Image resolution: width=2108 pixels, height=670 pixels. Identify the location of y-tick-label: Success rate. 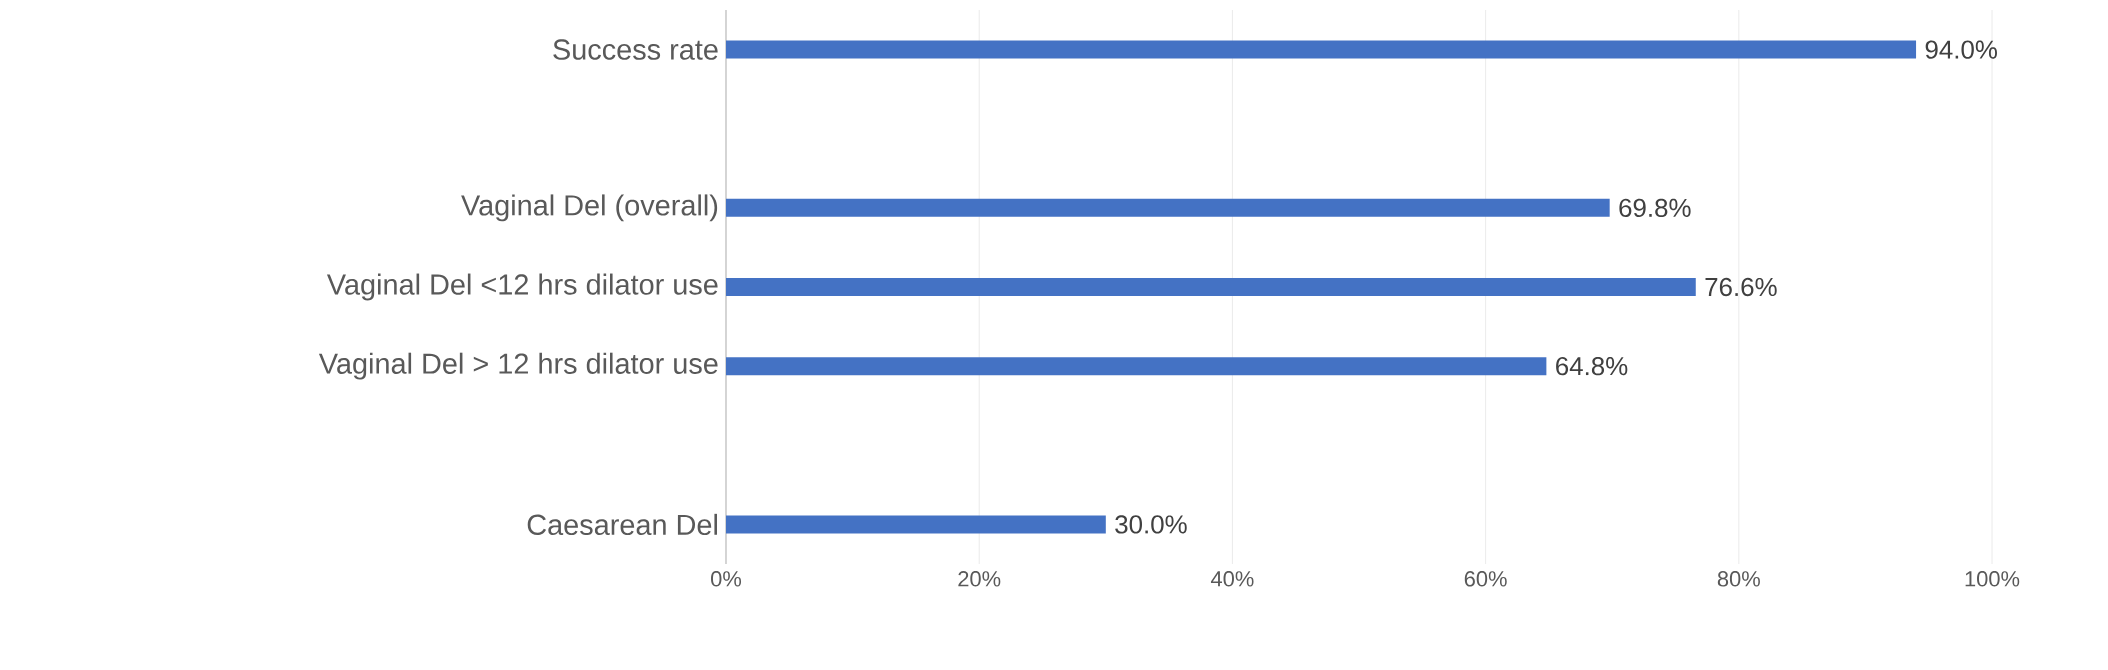
(635, 49).